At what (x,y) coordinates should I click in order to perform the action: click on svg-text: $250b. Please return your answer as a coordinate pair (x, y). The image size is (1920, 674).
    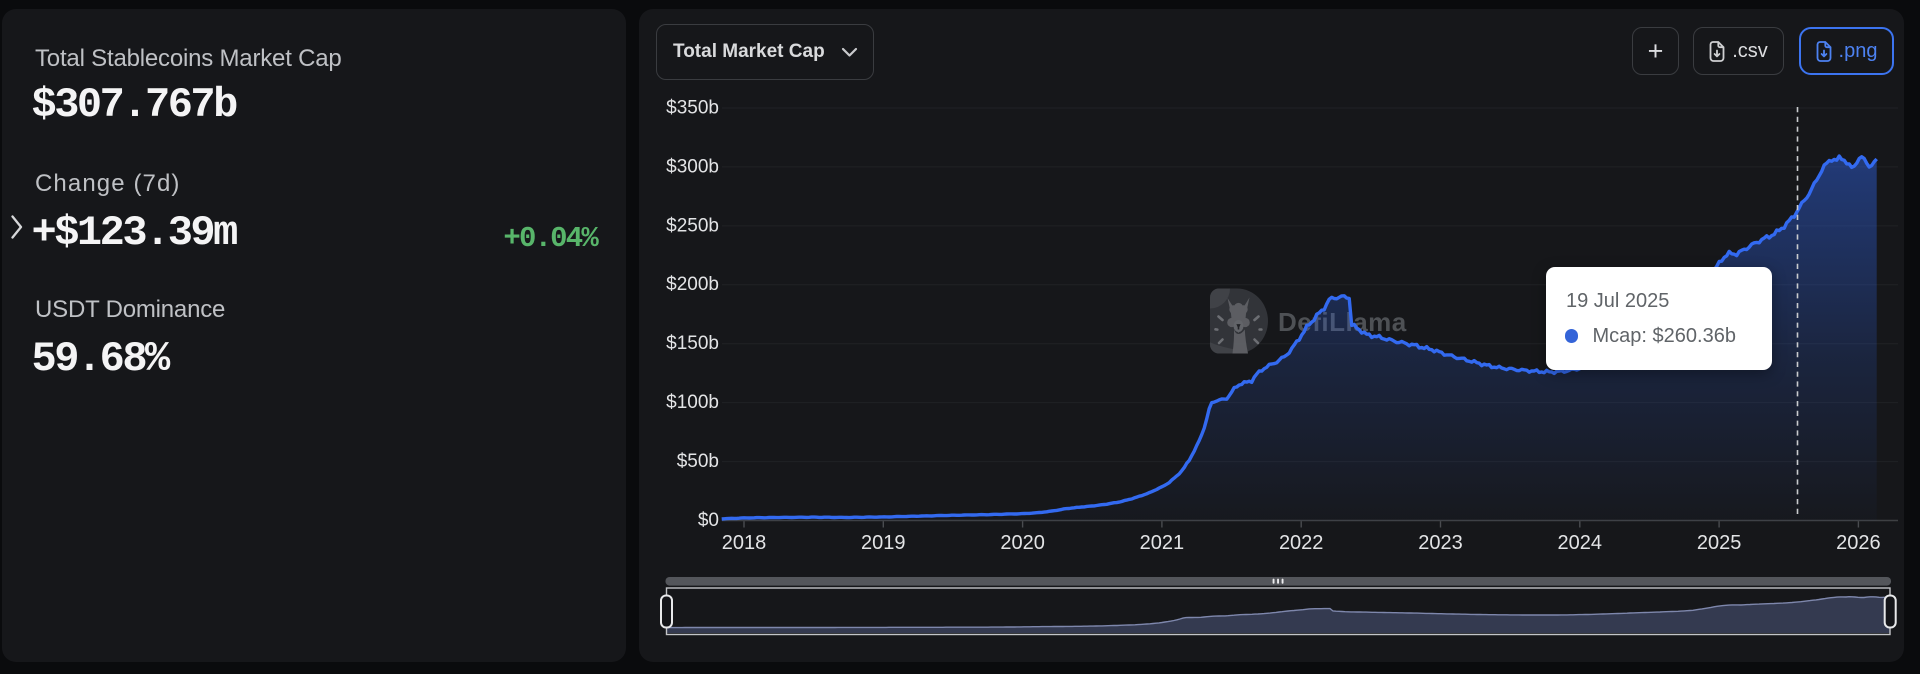
    Looking at the image, I should click on (692, 225).